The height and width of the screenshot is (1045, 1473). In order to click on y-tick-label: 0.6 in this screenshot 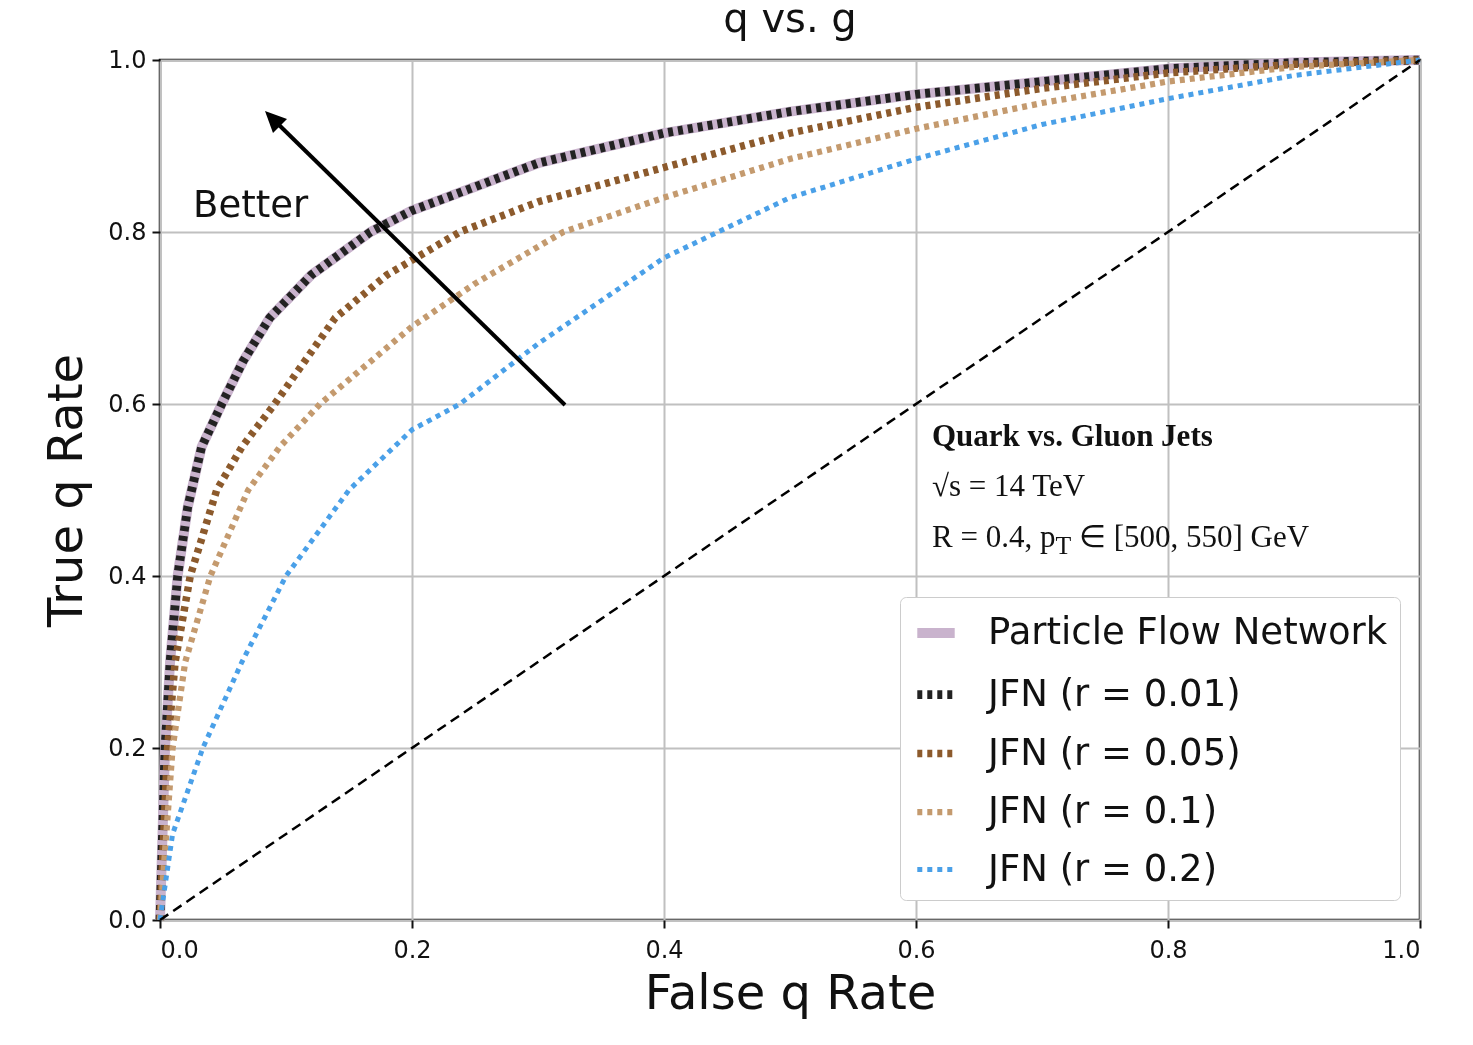, I will do `click(127, 403)`.